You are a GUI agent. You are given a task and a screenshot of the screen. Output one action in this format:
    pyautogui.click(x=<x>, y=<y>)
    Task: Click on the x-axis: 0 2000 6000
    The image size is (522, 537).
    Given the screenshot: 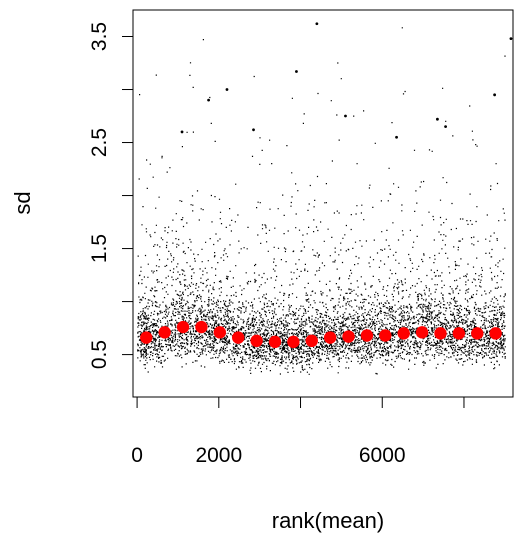 What is the action you would take?
    pyautogui.click(x=298, y=431)
    